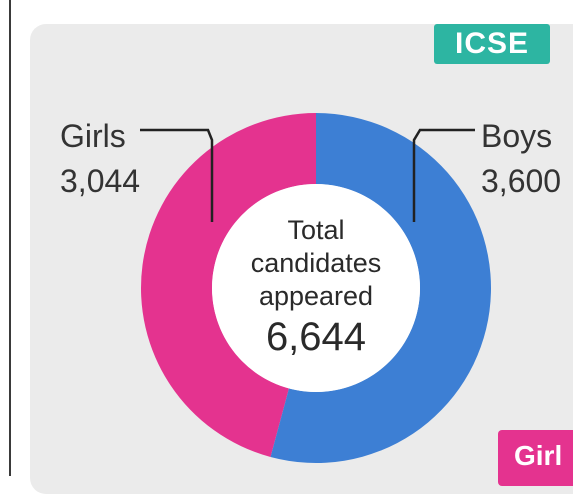 The width and height of the screenshot is (573, 494). I want to click on center-line-2: candidates, so click(316, 263).